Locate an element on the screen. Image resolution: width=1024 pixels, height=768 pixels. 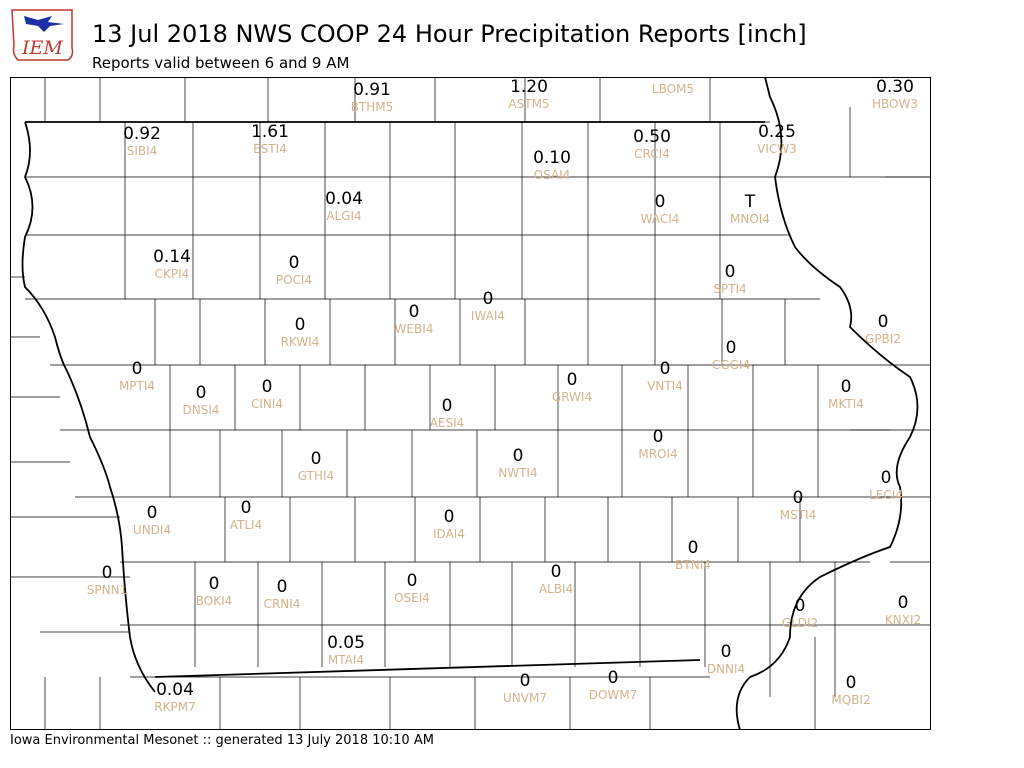
precip-value: T is located at coordinates (750, 202).